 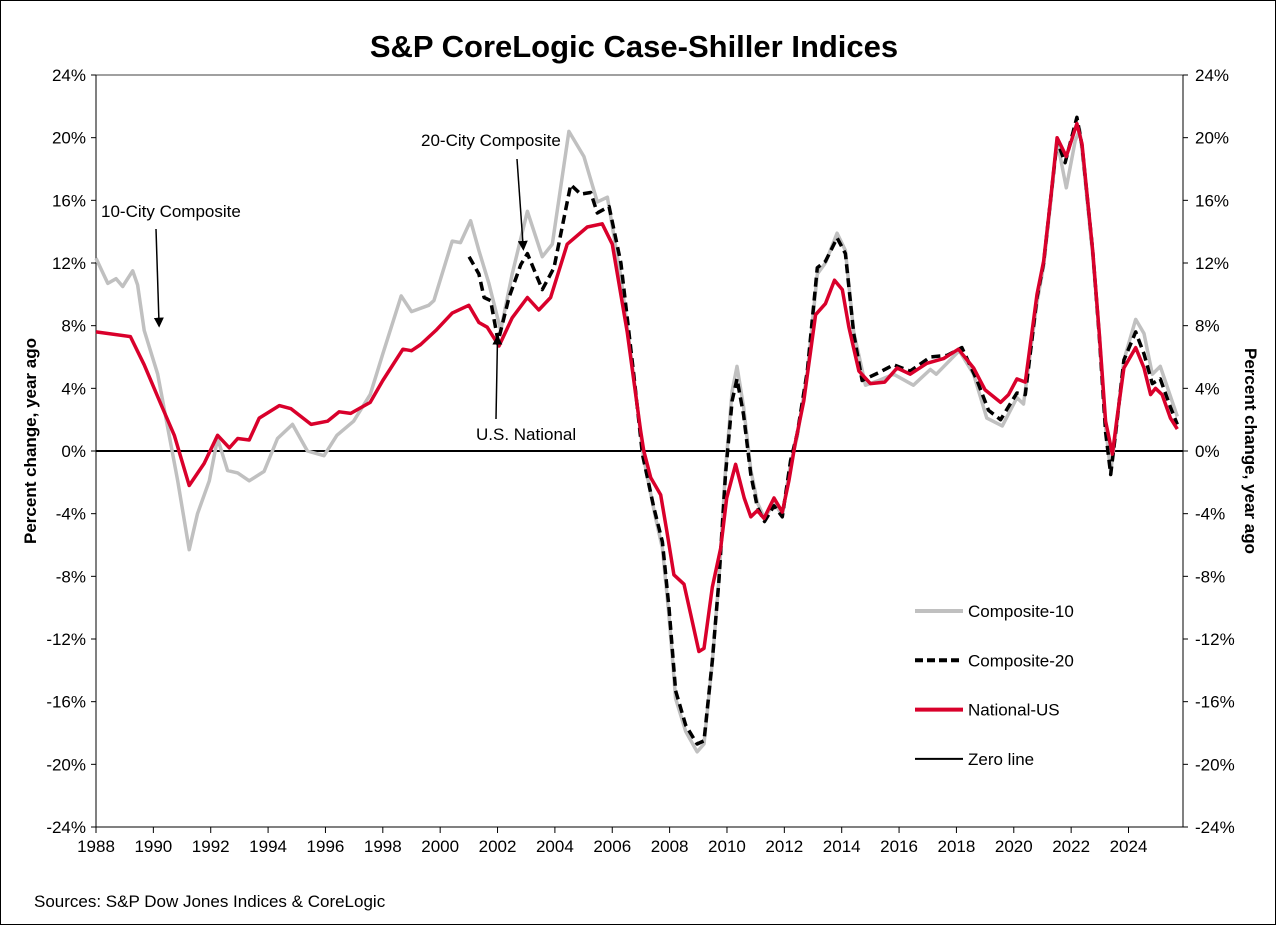 I want to click on x-tick-label: 1990, so click(x=153, y=846).